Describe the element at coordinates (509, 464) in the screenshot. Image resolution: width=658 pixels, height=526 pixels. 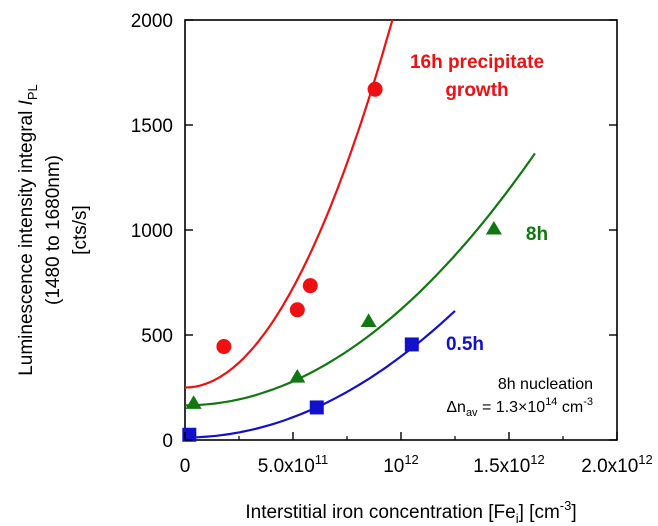
I see `x-tick-label: 1.5x10¹²` at that location.